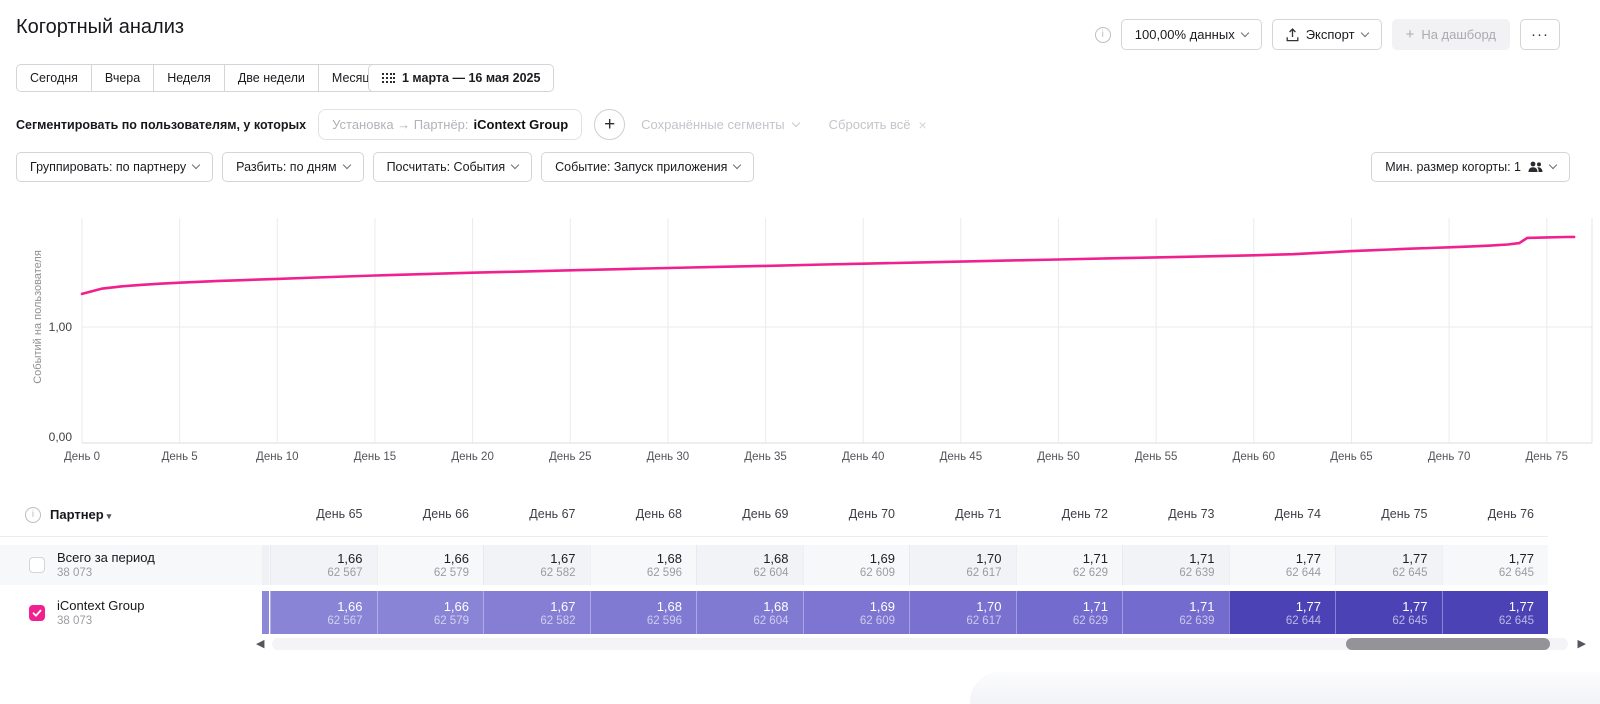  I want to click on col-header-68: День 68, so click(658, 514).